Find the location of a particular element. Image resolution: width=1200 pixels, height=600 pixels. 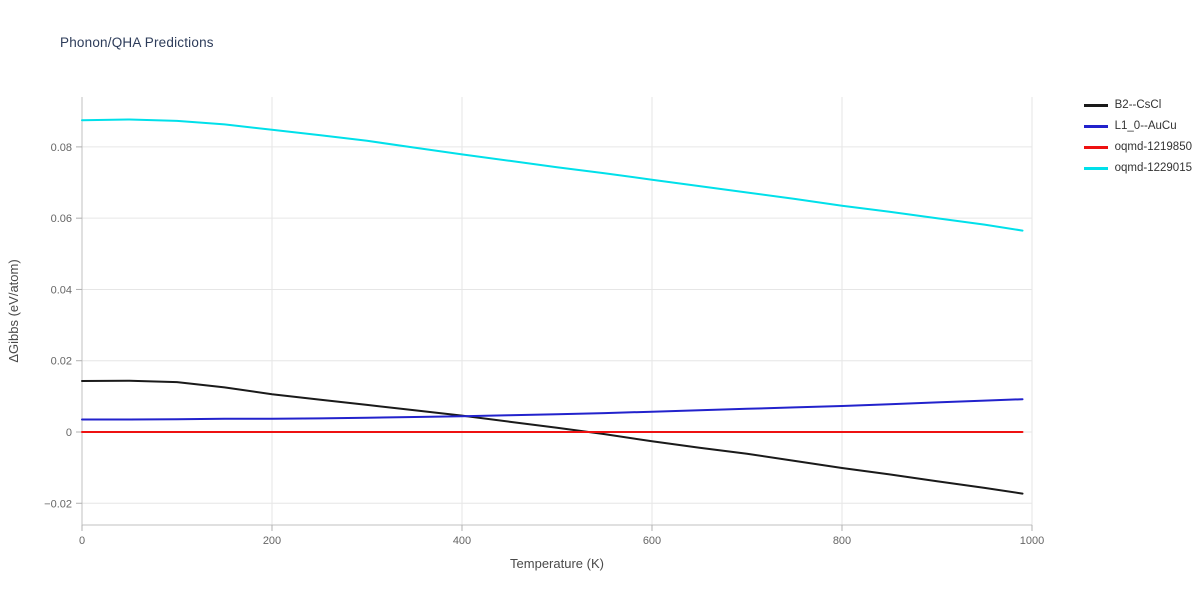

x-tick-label: 800 is located at coordinates (842, 541).